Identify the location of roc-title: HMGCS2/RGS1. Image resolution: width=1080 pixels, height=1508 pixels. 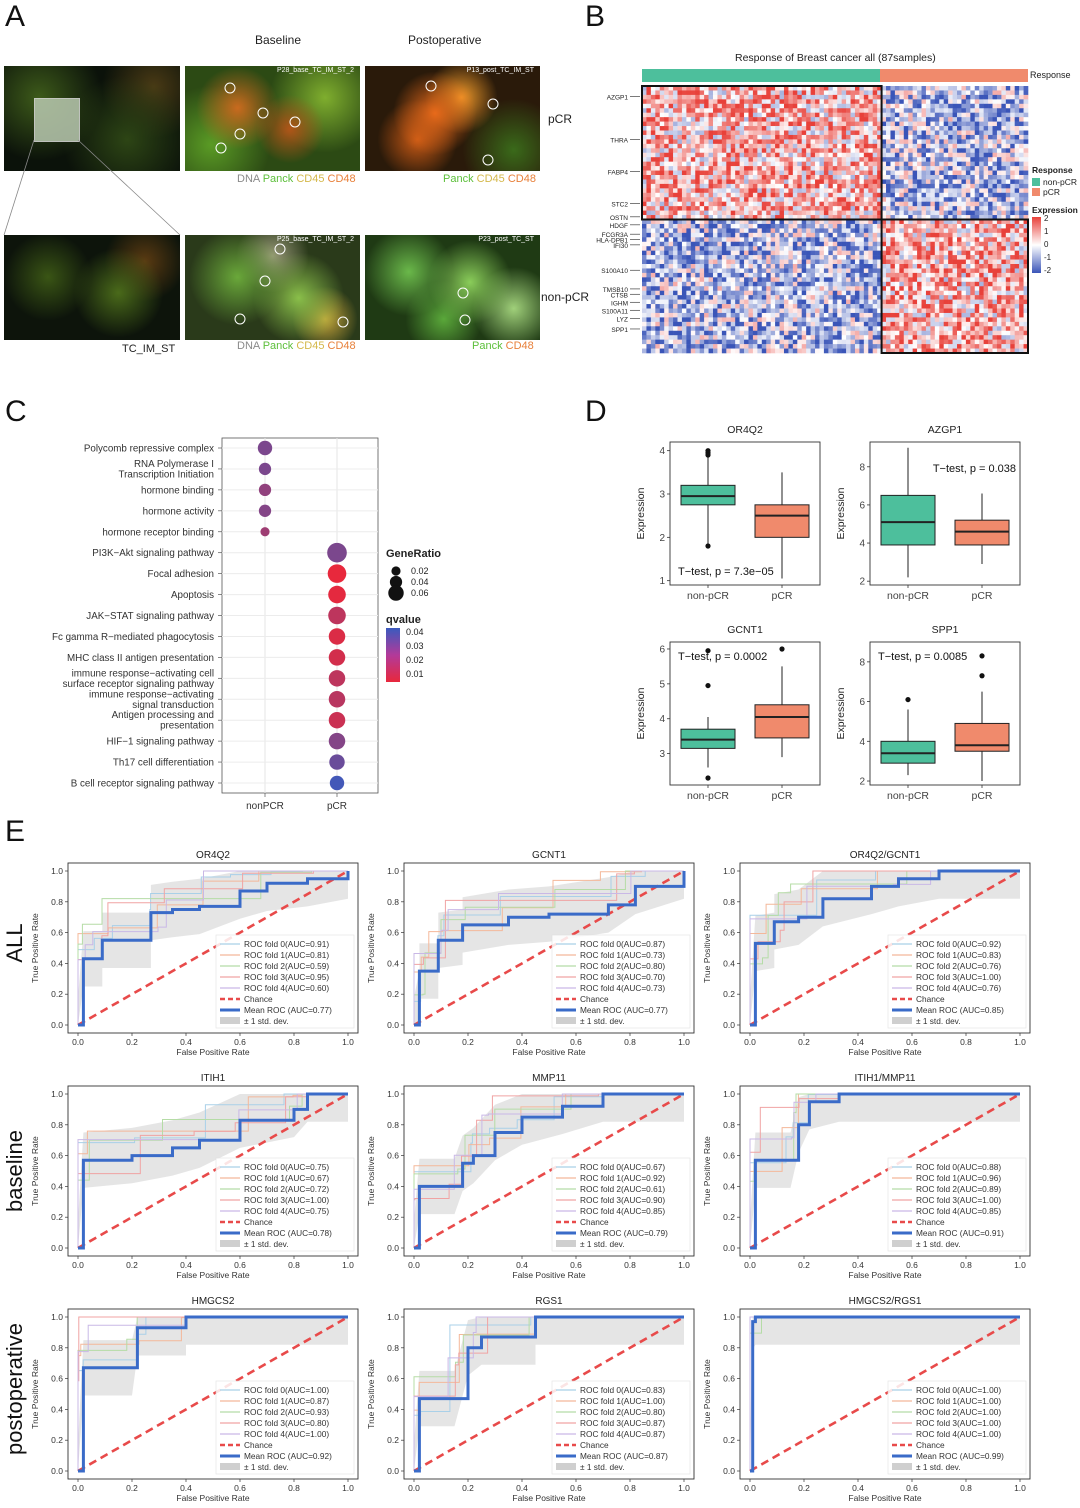
(885, 1301).